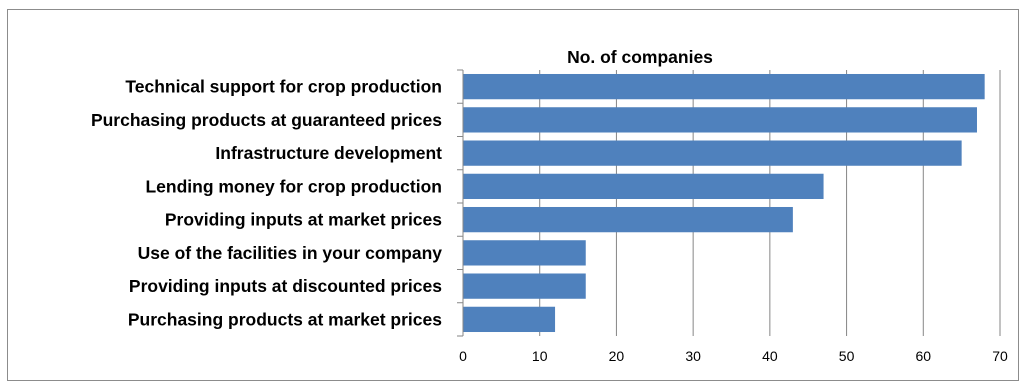 This screenshot has height=381, width=1023. What do you see at coordinates (285, 319) in the screenshot?
I see `category-label-8: Purchasing products at market prices` at bounding box center [285, 319].